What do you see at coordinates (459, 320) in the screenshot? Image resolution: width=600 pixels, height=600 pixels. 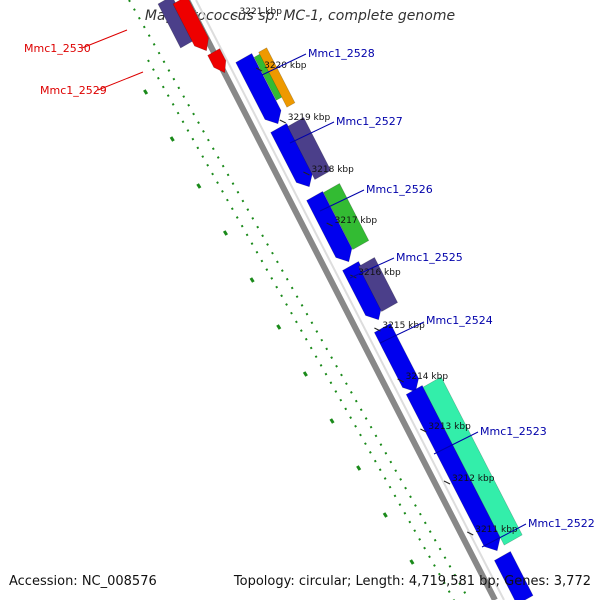 I see `gene-label: Mmc1_2524` at bounding box center [459, 320].